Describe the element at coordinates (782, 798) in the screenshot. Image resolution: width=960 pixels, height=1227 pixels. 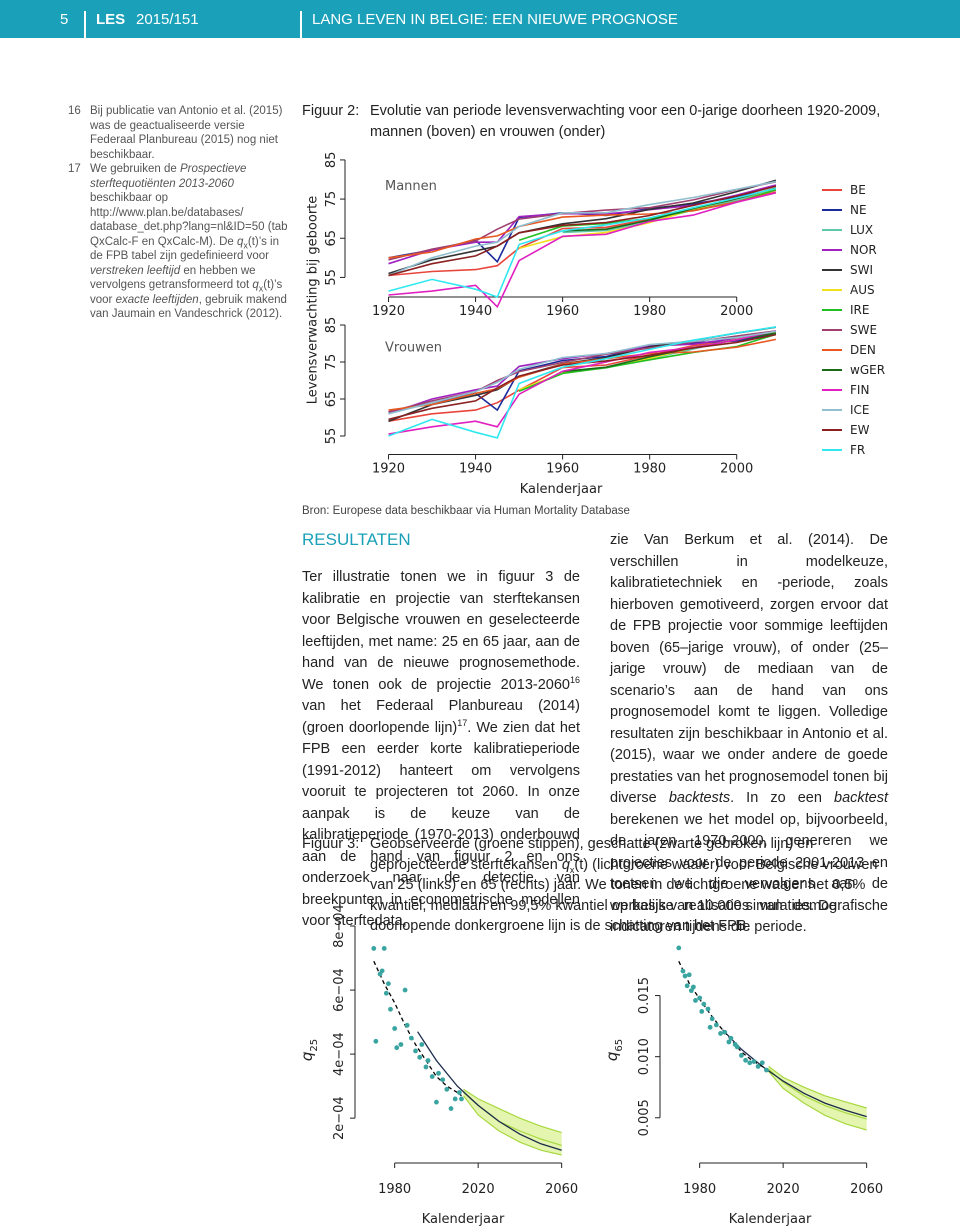
I see `text: . In zo een` at that location.